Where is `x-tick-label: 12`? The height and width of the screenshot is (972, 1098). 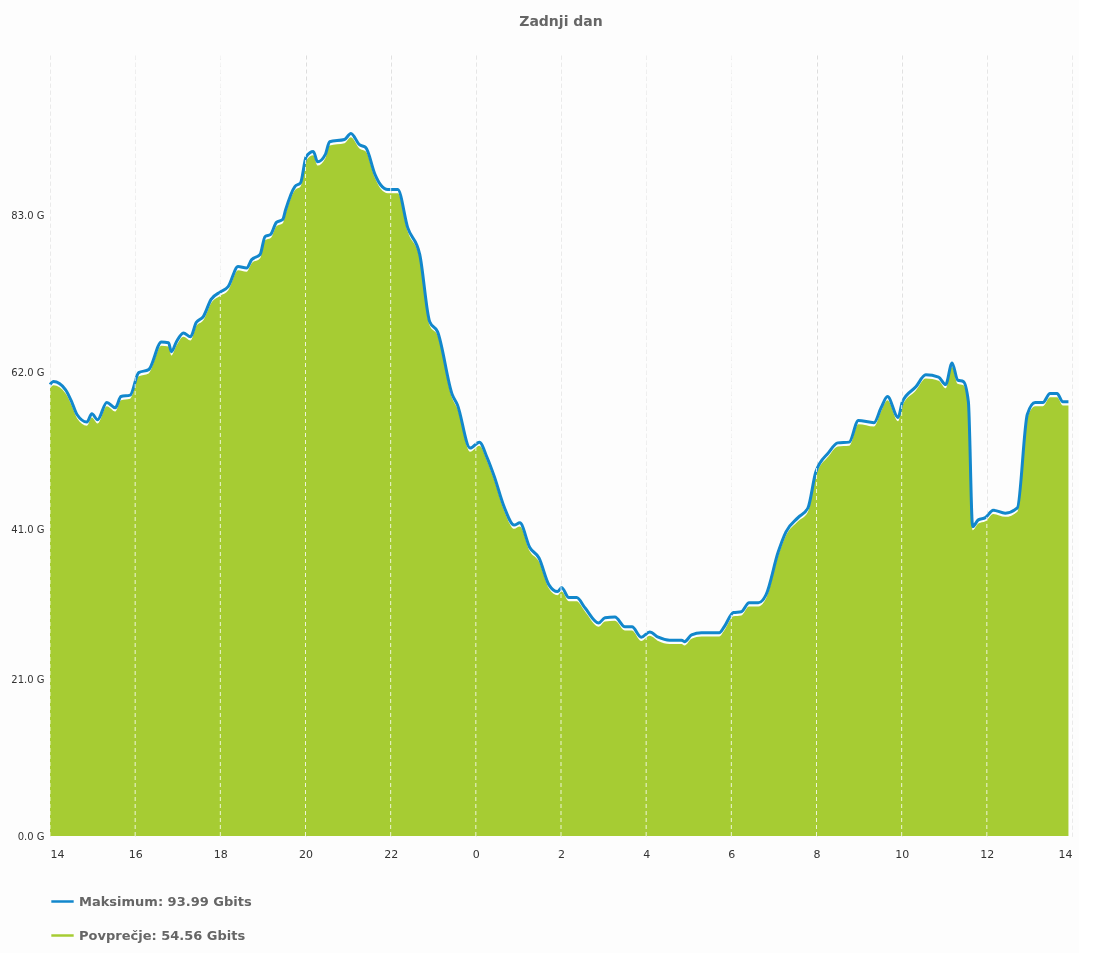 x-tick-label: 12 is located at coordinates (987, 854).